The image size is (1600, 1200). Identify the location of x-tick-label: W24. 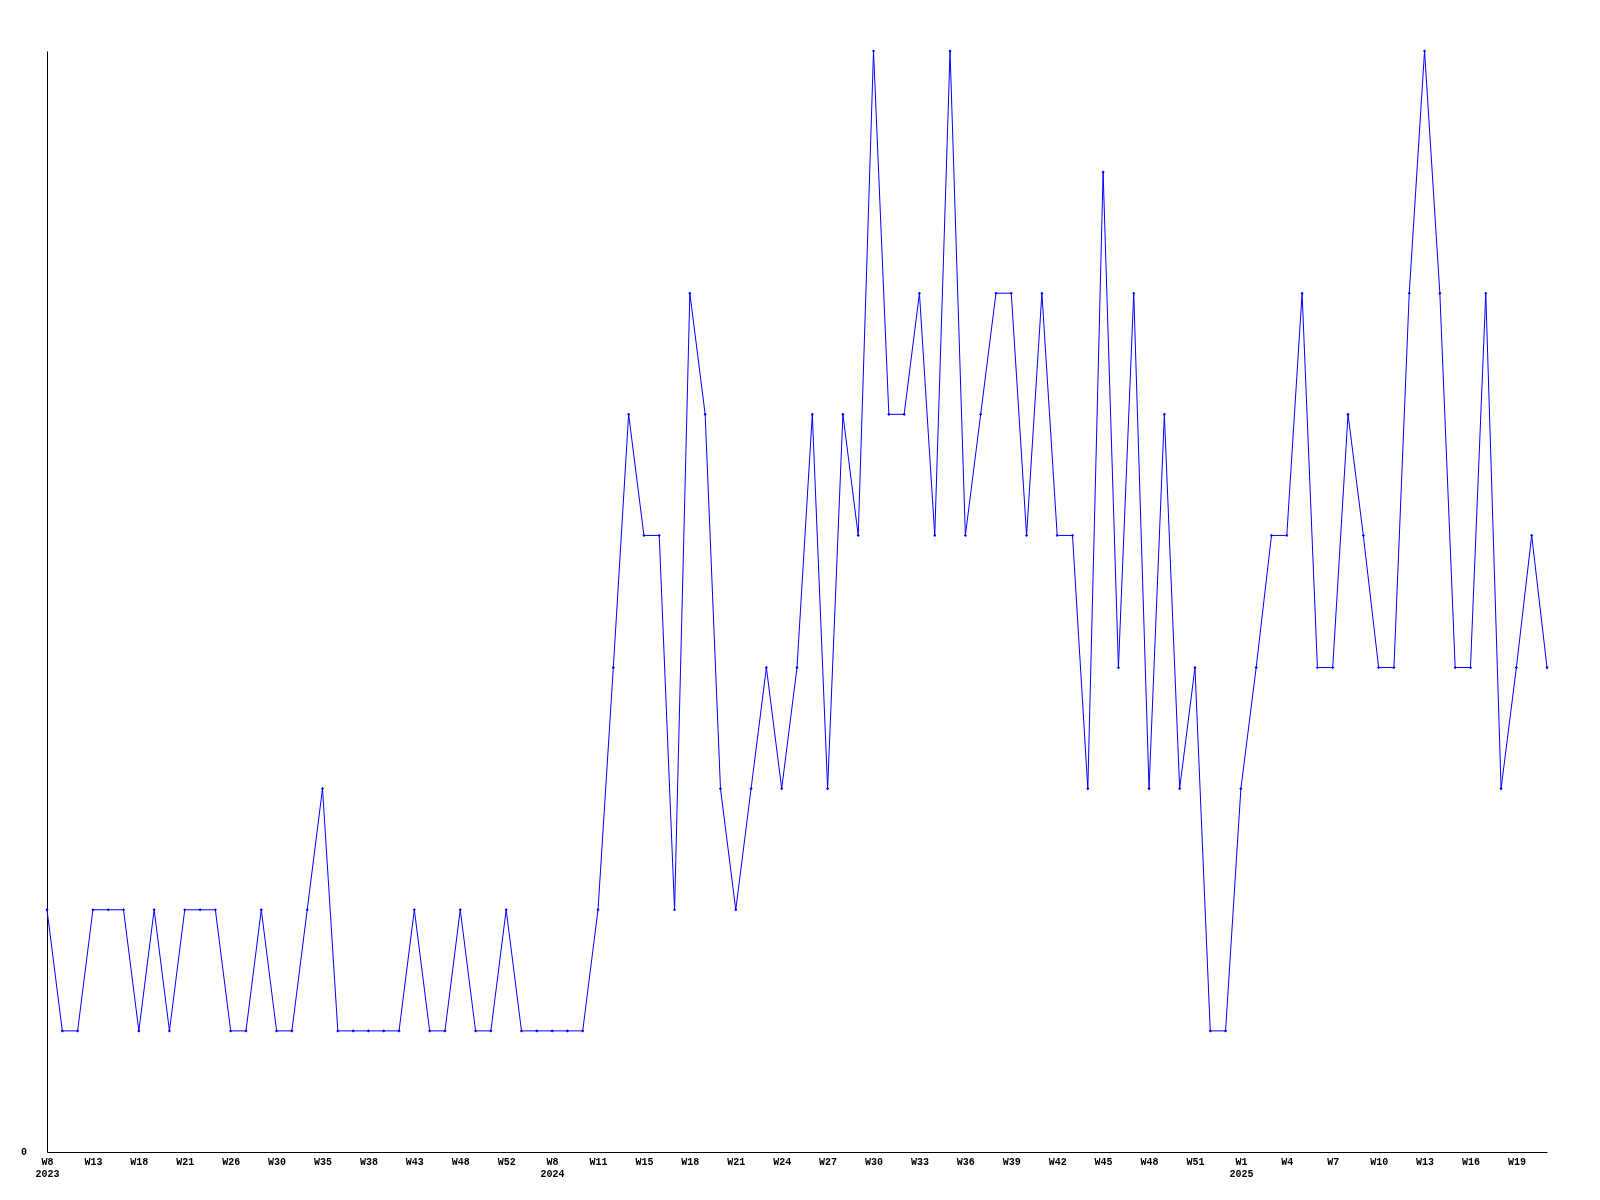
(782, 1162).